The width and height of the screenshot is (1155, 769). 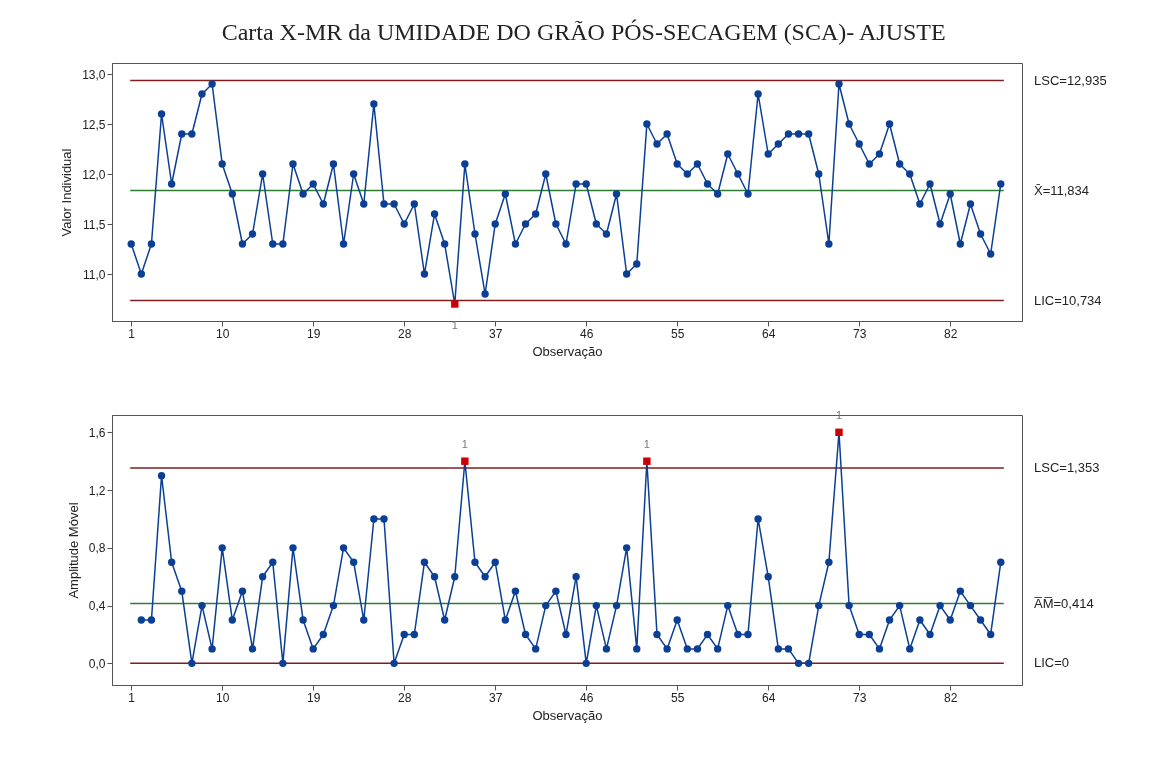 What do you see at coordinates (73, 550) in the screenshot?
I see `y-axis-title: Amplitude Móvel` at bounding box center [73, 550].